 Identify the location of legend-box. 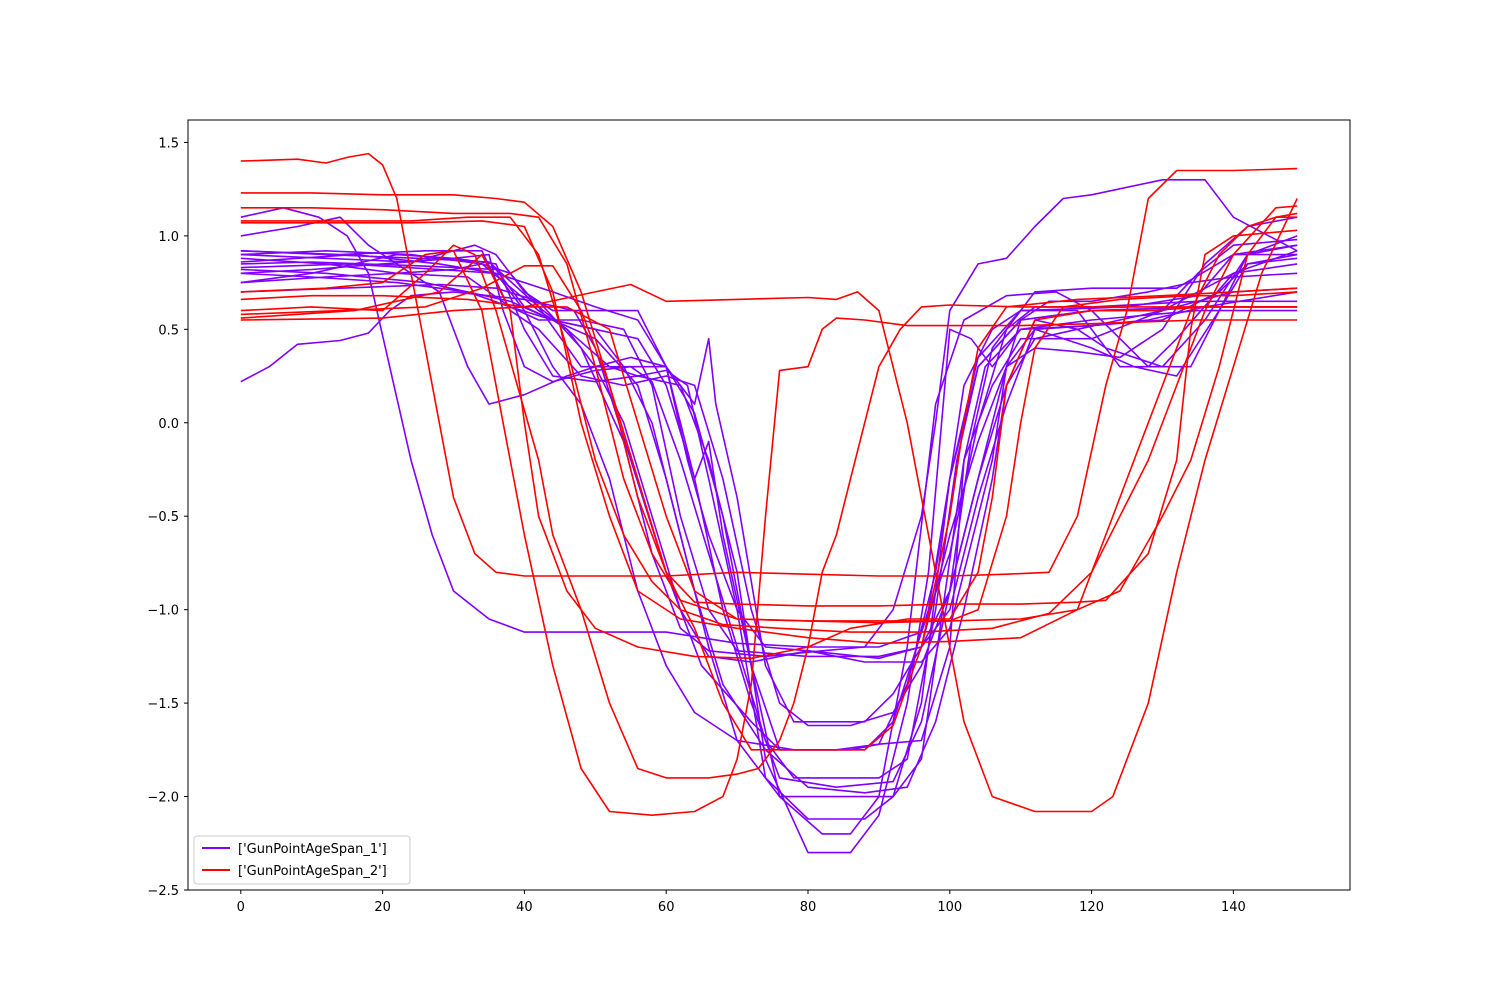
(302, 860).